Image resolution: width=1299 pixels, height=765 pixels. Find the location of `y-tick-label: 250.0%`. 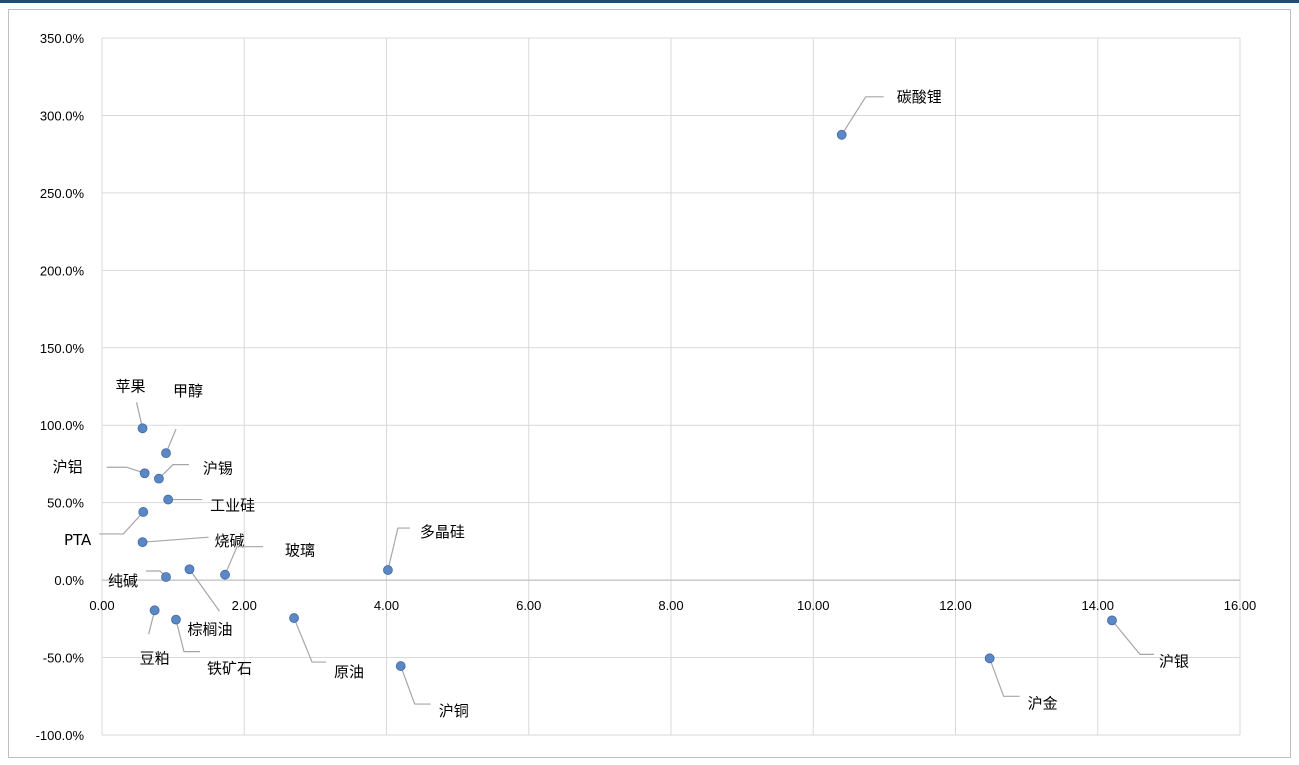

y-tick-label: 250.0% is located at coordinates (62, 193).